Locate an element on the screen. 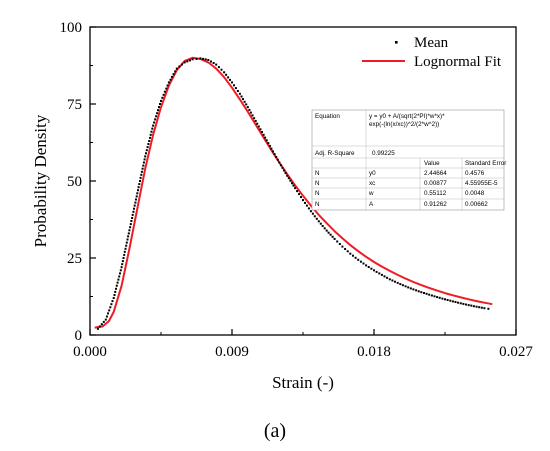 This screenshot has width=550, height=451. fit-table-row-param: w is located at coordinates (371, 193).